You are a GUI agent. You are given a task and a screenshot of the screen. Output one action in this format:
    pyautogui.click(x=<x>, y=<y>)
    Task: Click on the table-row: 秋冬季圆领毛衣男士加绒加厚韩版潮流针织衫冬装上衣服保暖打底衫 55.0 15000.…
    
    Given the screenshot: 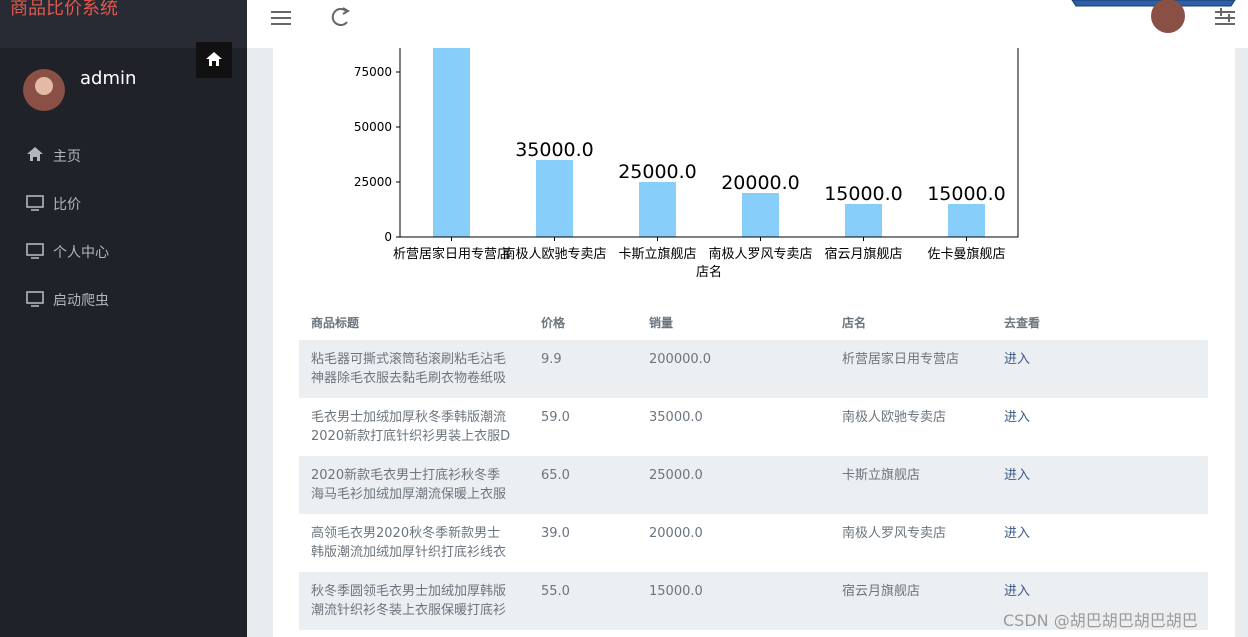 What is the action you would take?
    pyautogui.click(x=753, y=601)
    